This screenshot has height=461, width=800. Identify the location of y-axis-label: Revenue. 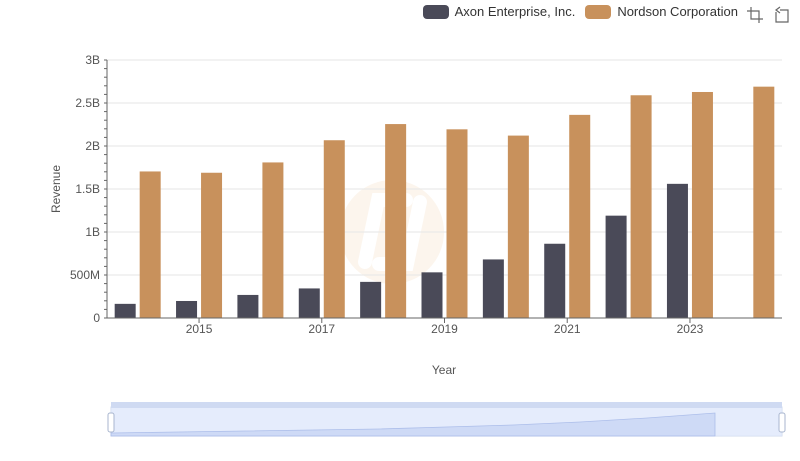
(56, 189).